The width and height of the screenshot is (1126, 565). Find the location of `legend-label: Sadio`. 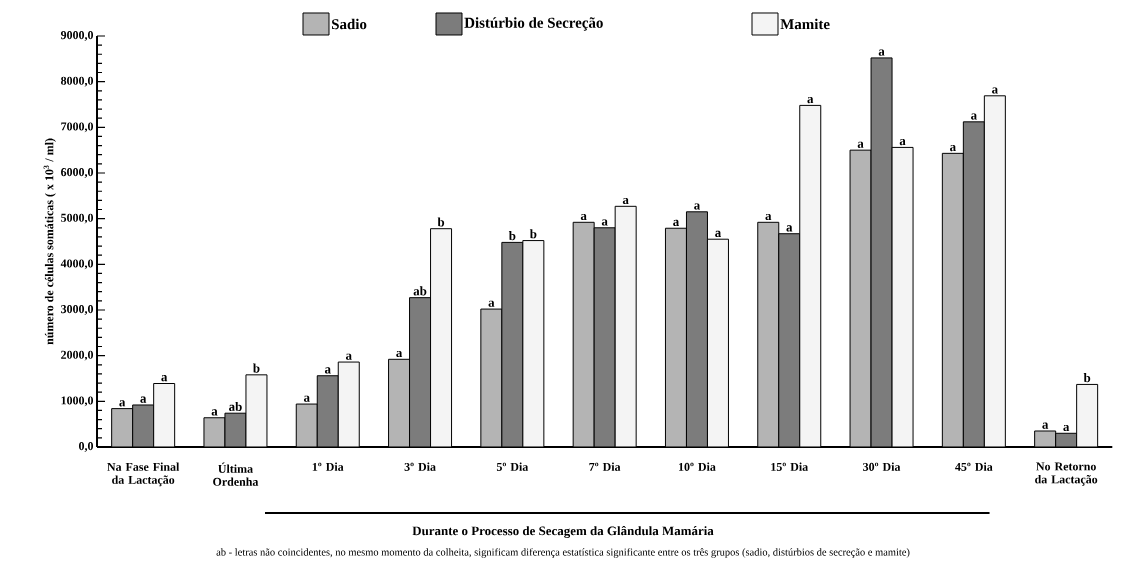

legend-label: Sadio is located at coordinates (349, 24).